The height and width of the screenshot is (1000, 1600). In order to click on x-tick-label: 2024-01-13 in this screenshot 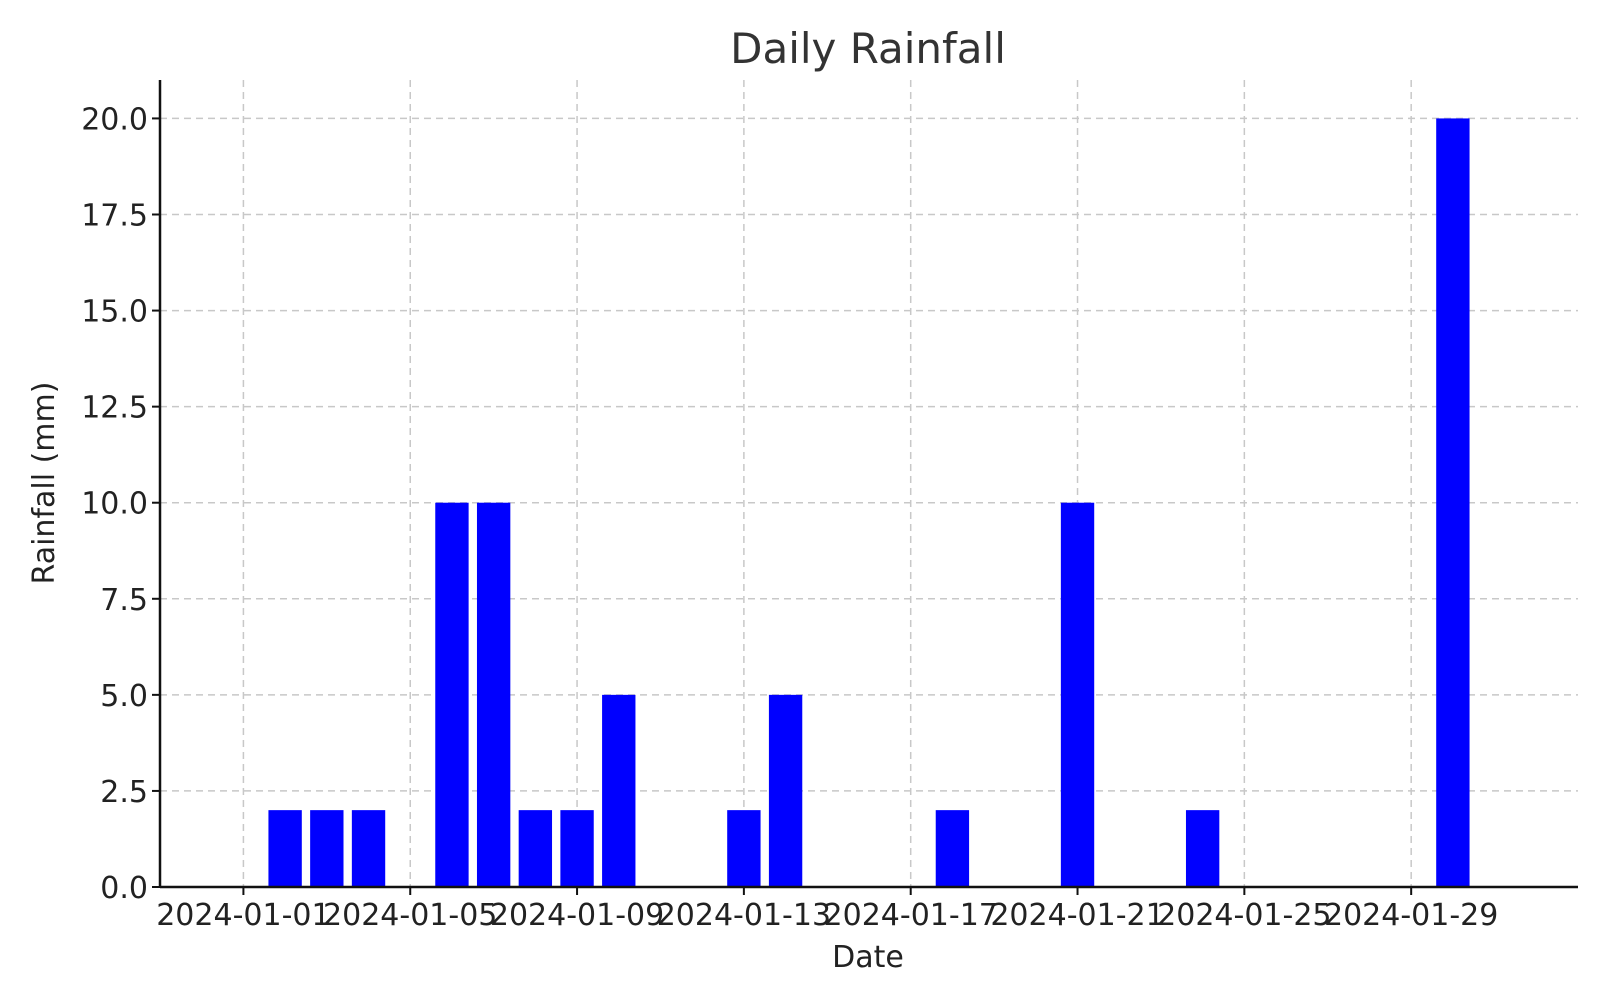, I will do `click(744, 915)`.